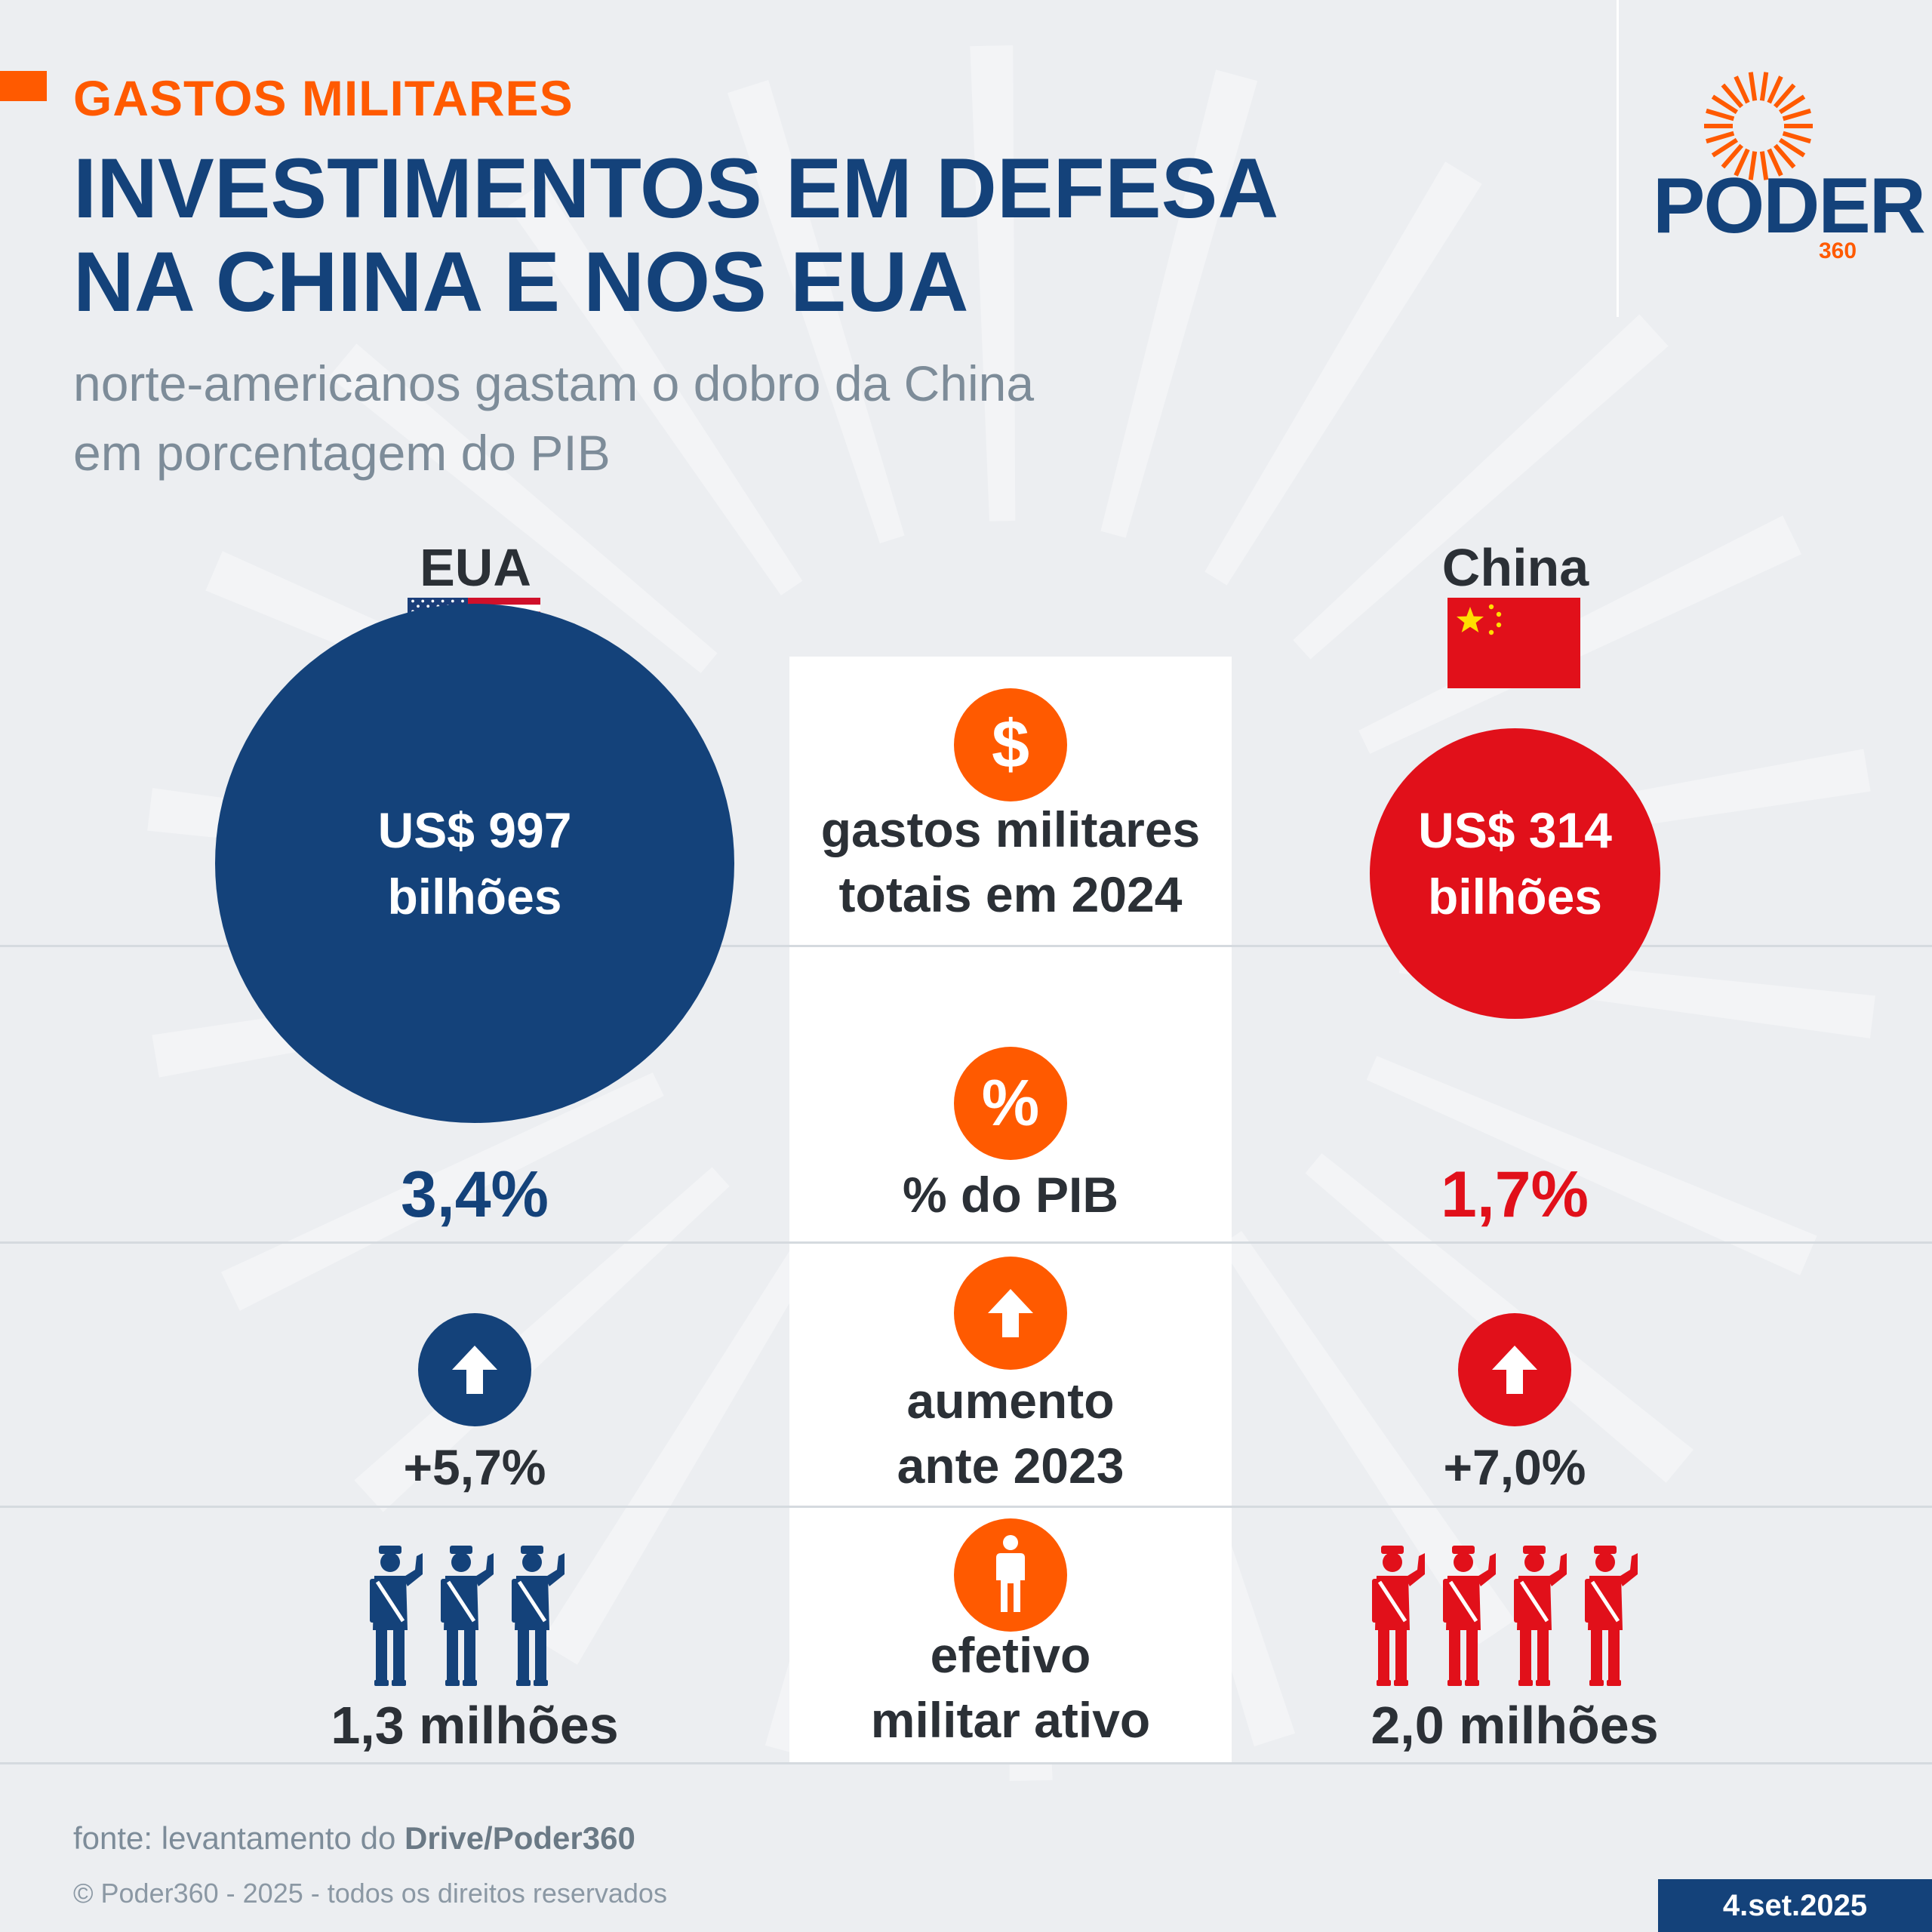 The height and width of the screenshot is (1932, 1932). Describe the element at coordinates (1010, 1655) in the screenshot. I see `metric-troops-line-1: efetivo` at that location.